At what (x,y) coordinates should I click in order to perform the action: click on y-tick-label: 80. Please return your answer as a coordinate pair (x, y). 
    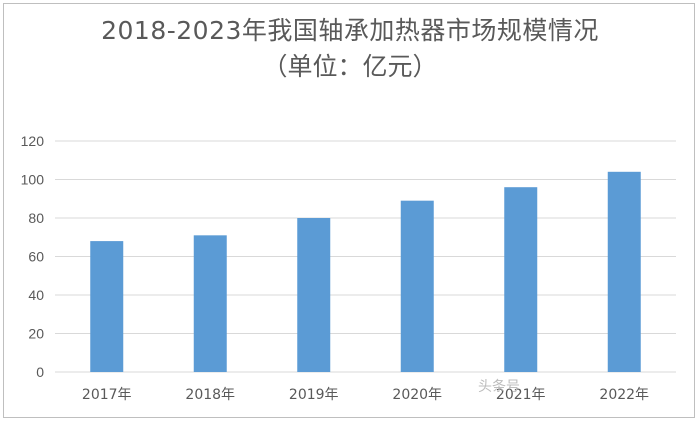
    Looking at the image, I should click on (36, 218).